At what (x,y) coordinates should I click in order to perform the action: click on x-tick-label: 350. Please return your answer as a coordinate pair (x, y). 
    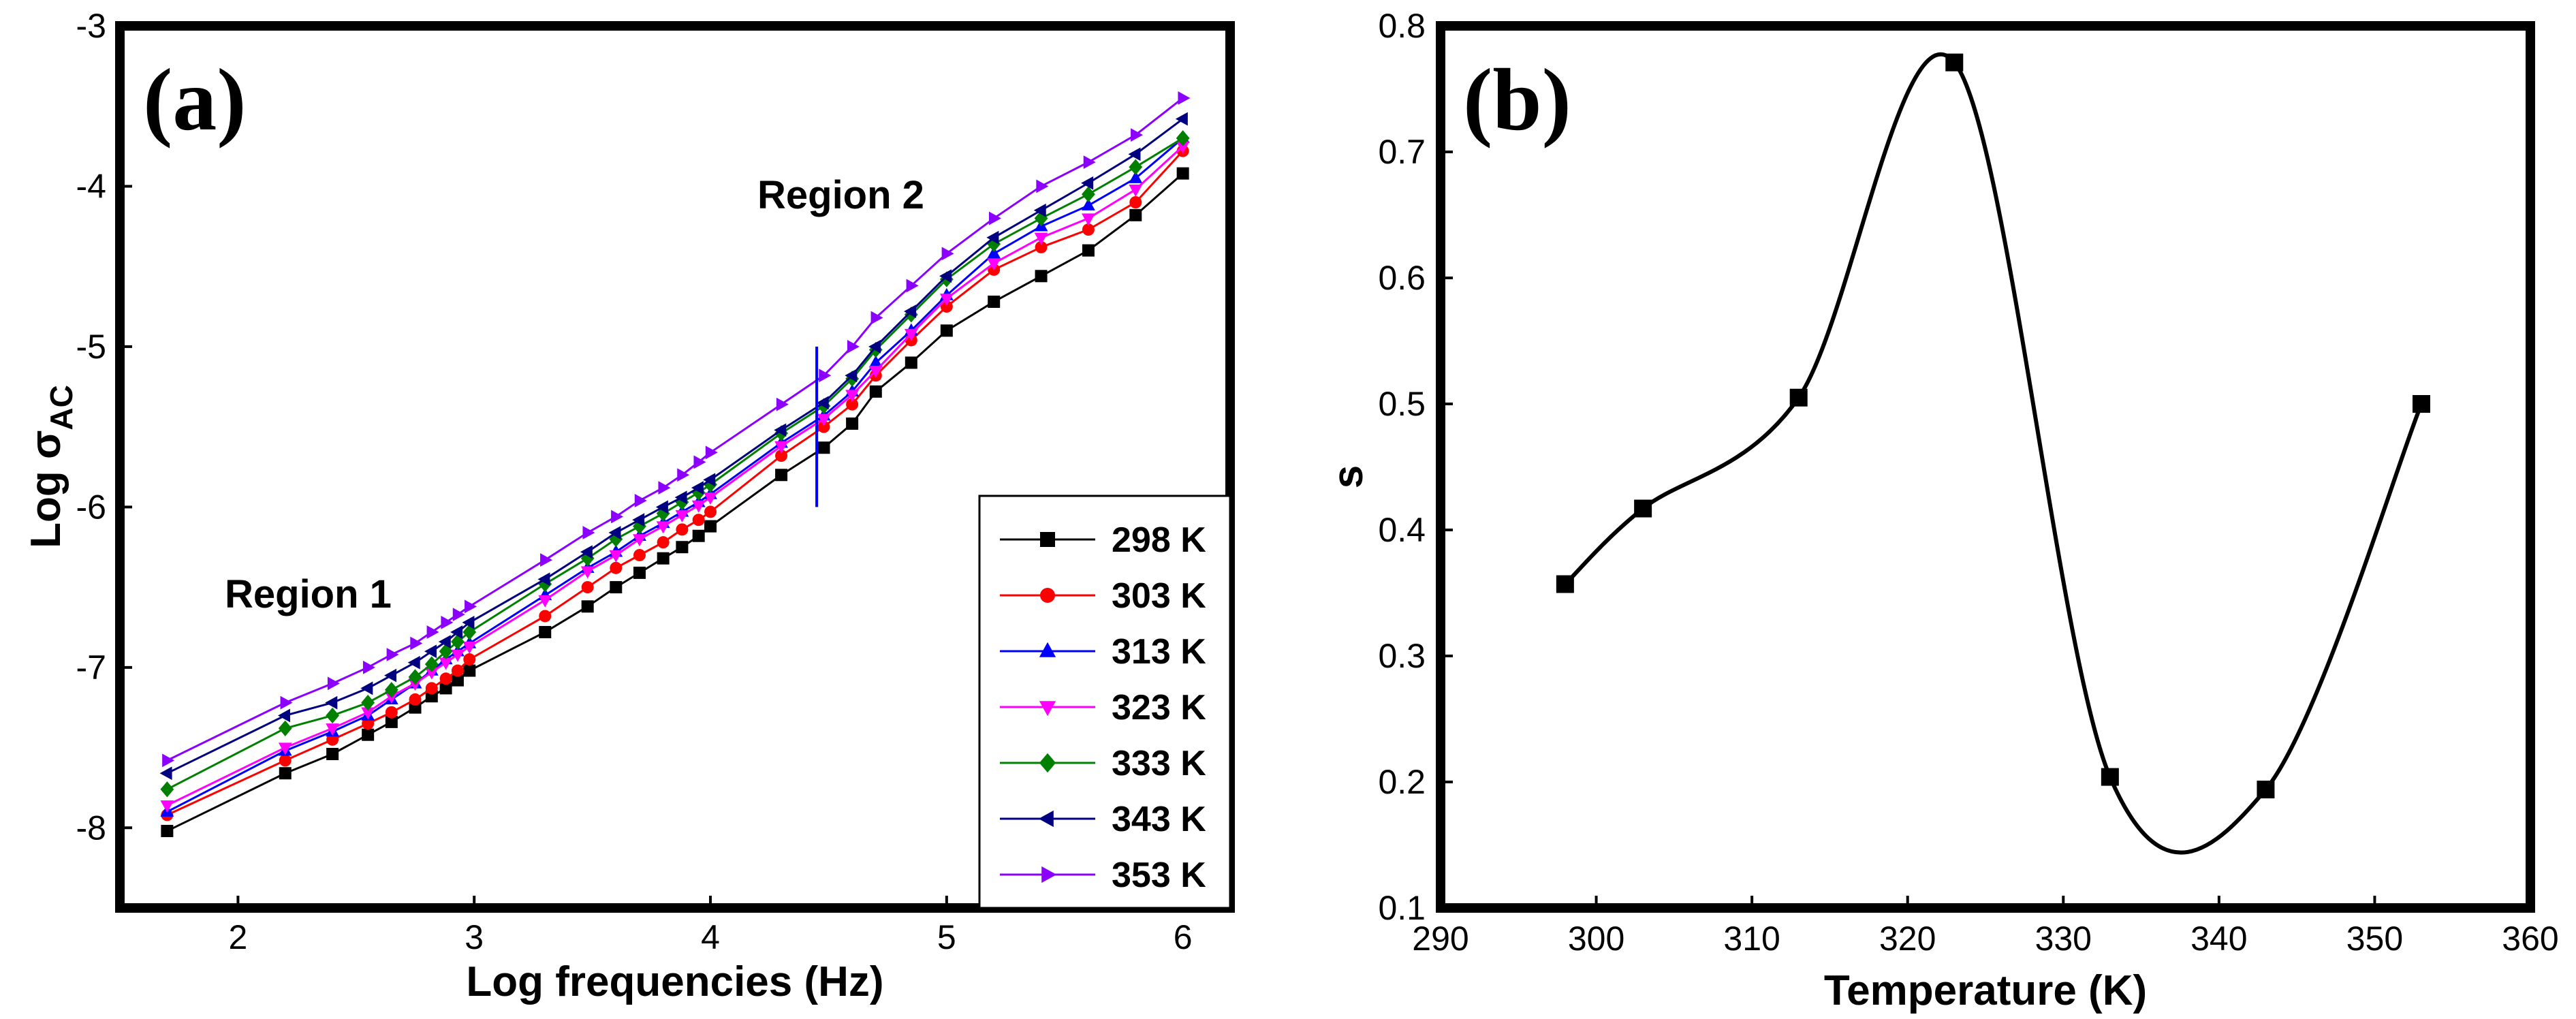
    Looking at the image, I should click on (2374, 939).